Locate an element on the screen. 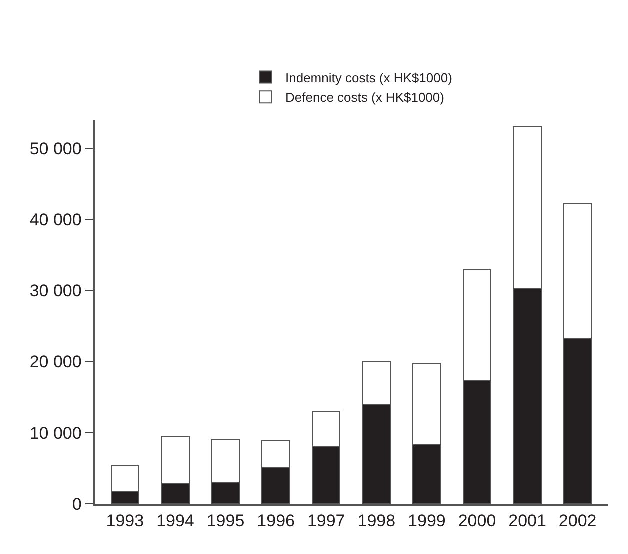  x-tick-label: 2002 is located at coordinates (577, 520).